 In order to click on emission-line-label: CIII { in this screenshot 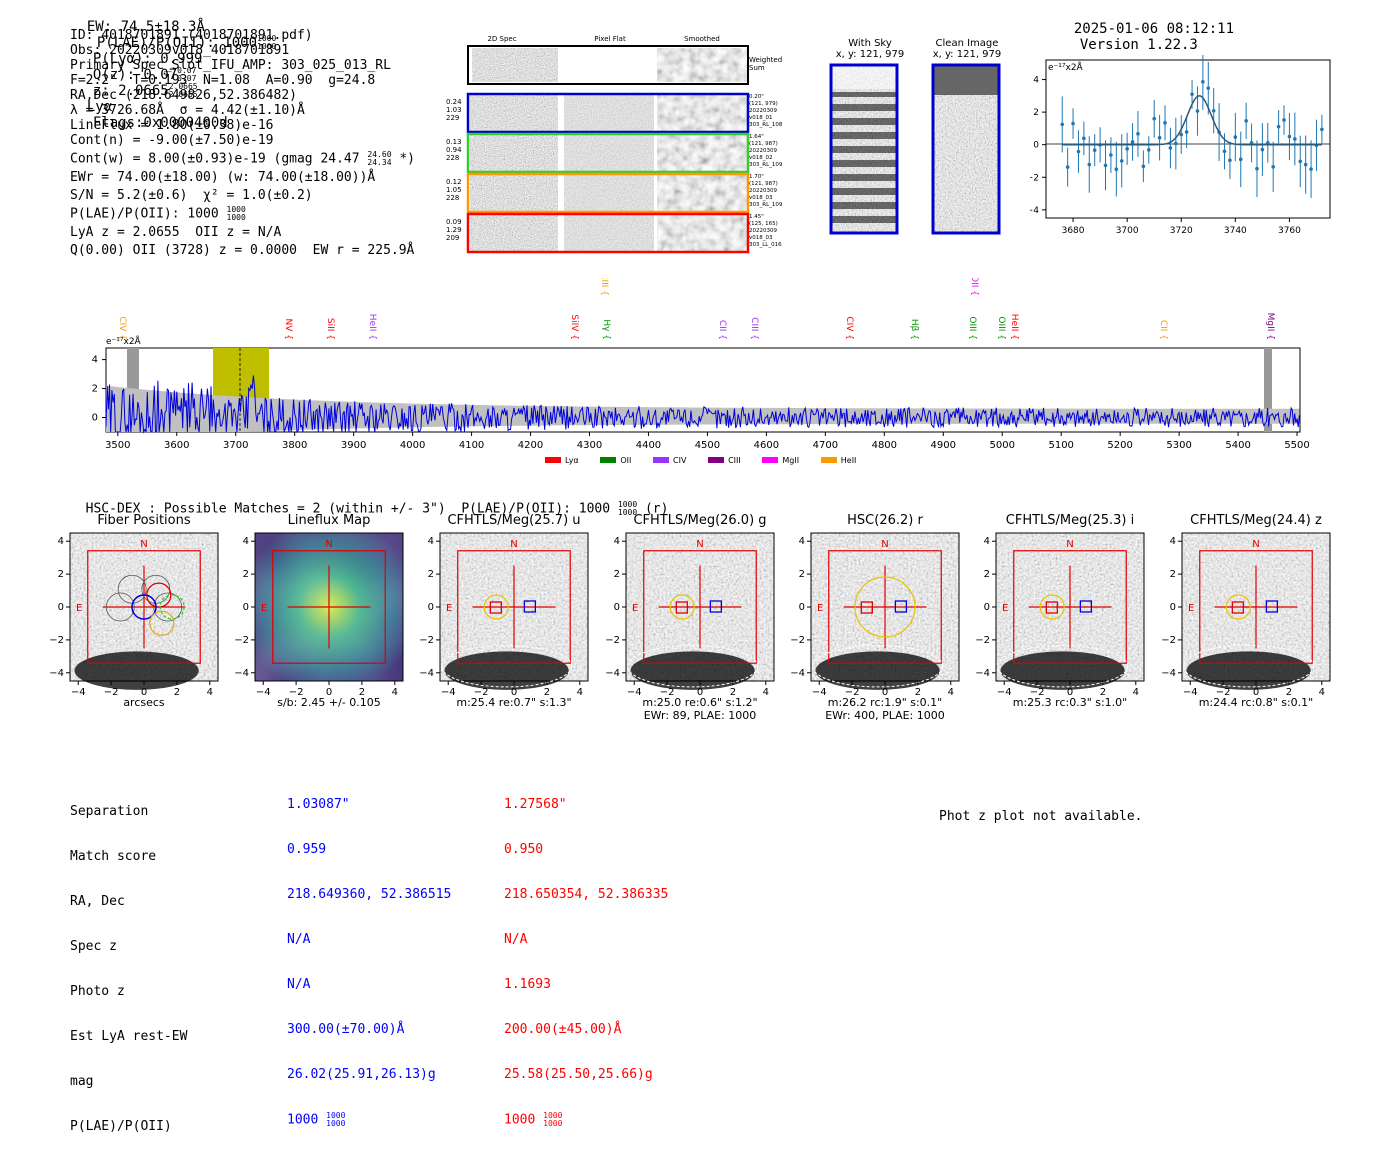, I will do `click(754, 328)`.